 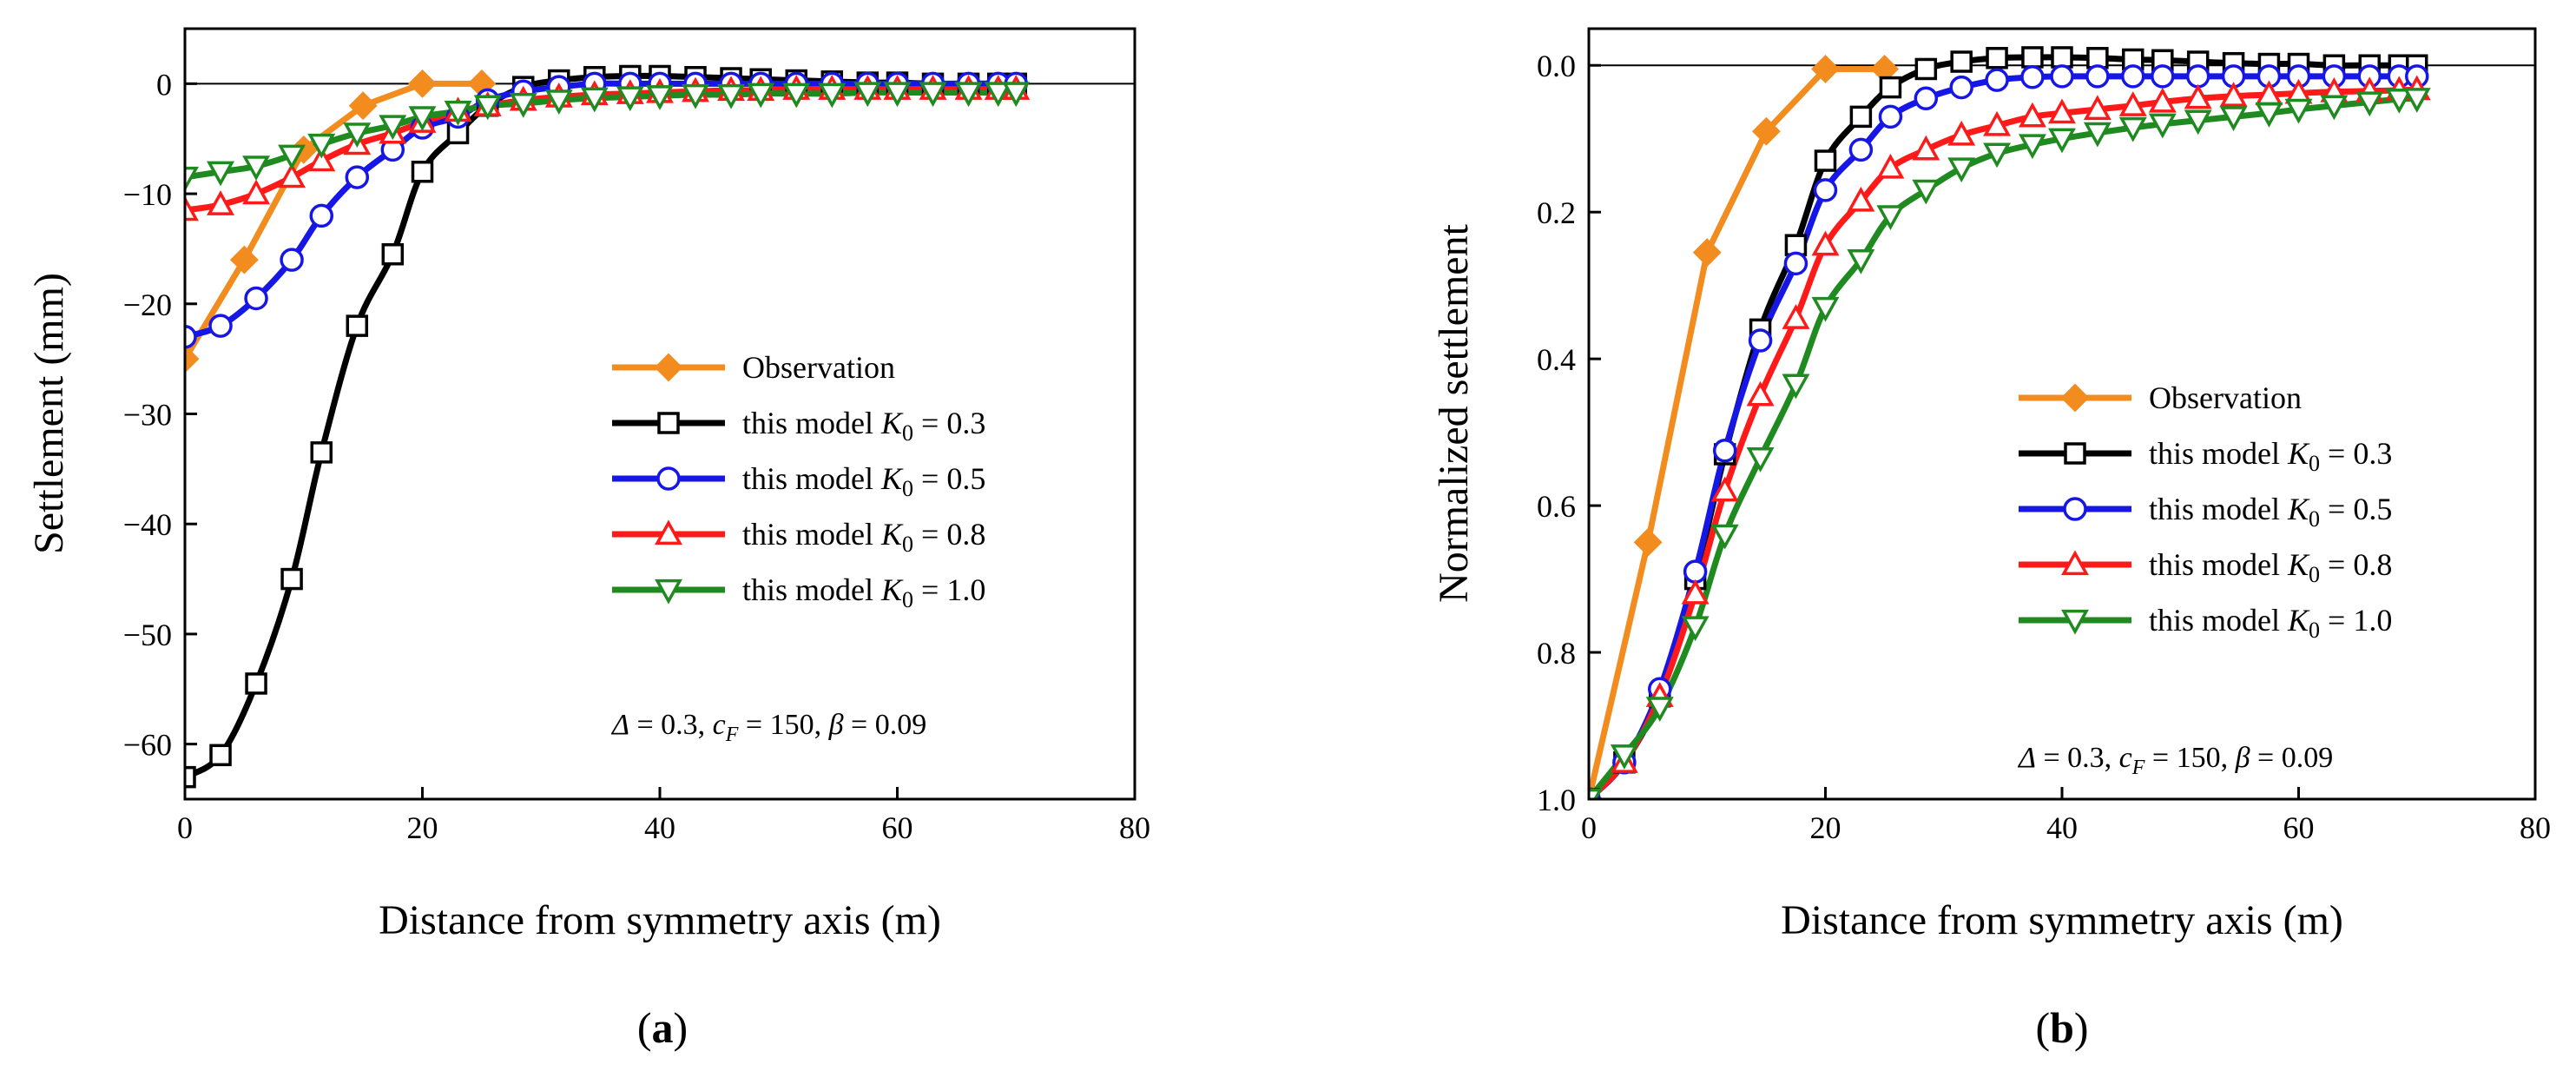 What do you see at coordinates (147, 524) in the screenshot?
I see `y-tick-label: −40` at bounding box center [147, 524].